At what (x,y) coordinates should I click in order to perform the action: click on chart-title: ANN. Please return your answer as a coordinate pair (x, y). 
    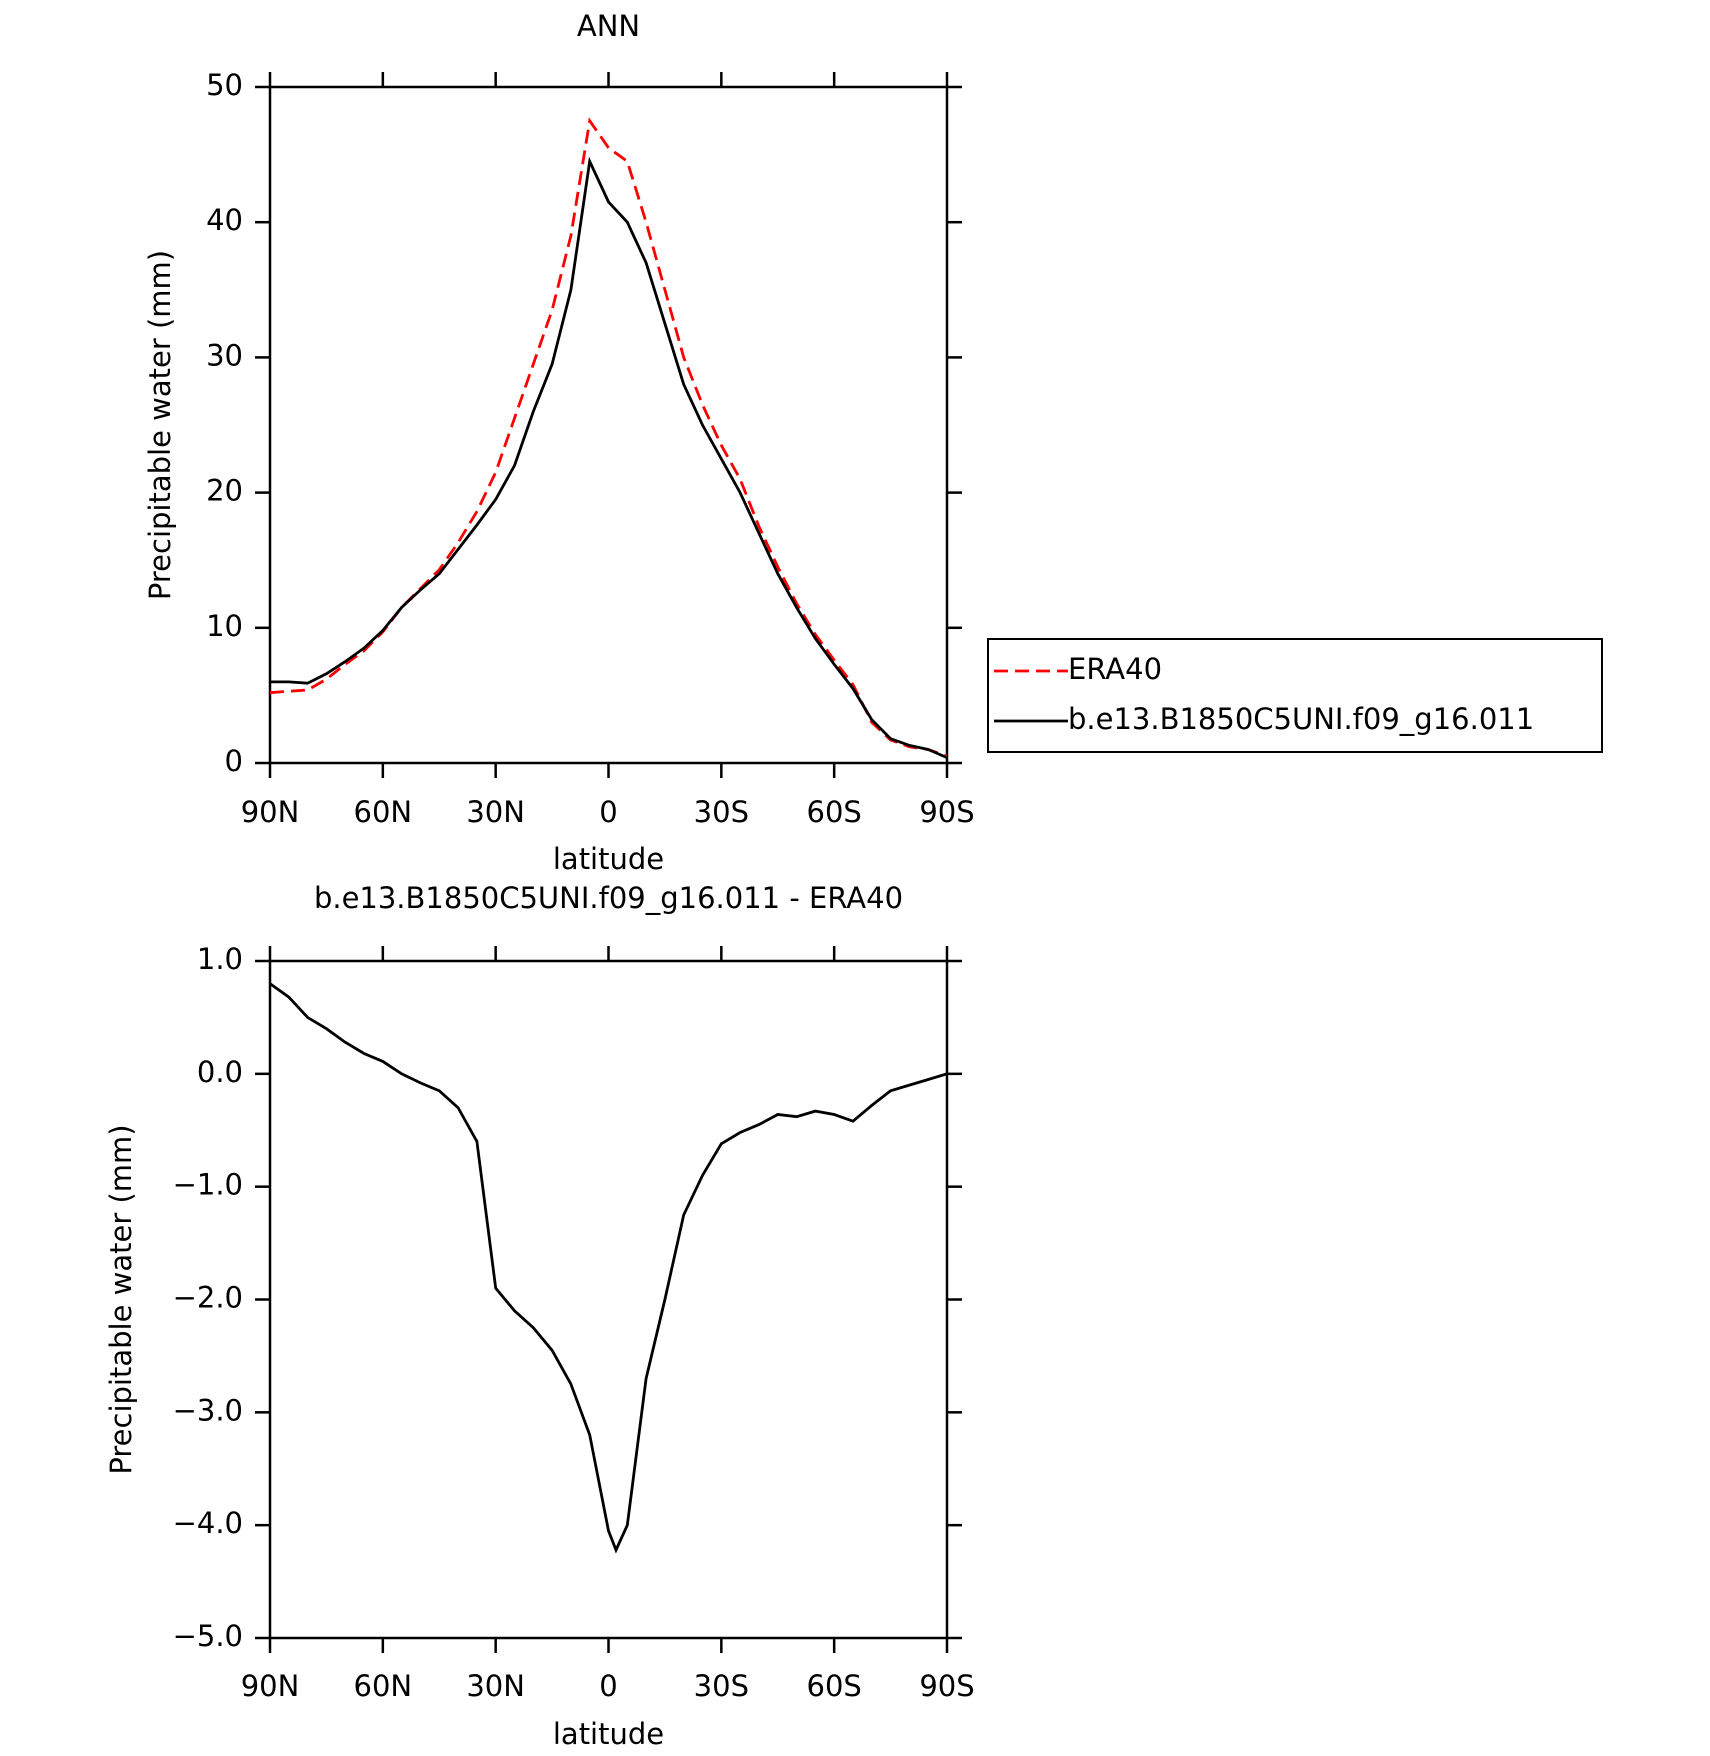
    Looking at the image, I should click on (608, 26).